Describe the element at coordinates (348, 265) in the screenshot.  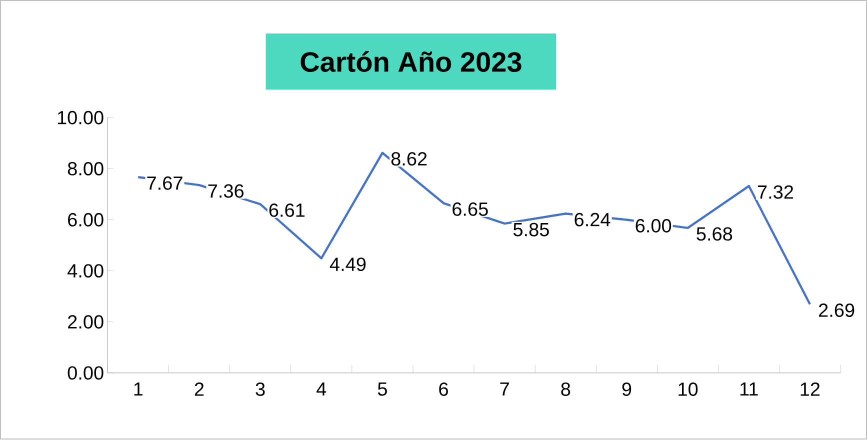
I see `data-label: 4.49` at that location.